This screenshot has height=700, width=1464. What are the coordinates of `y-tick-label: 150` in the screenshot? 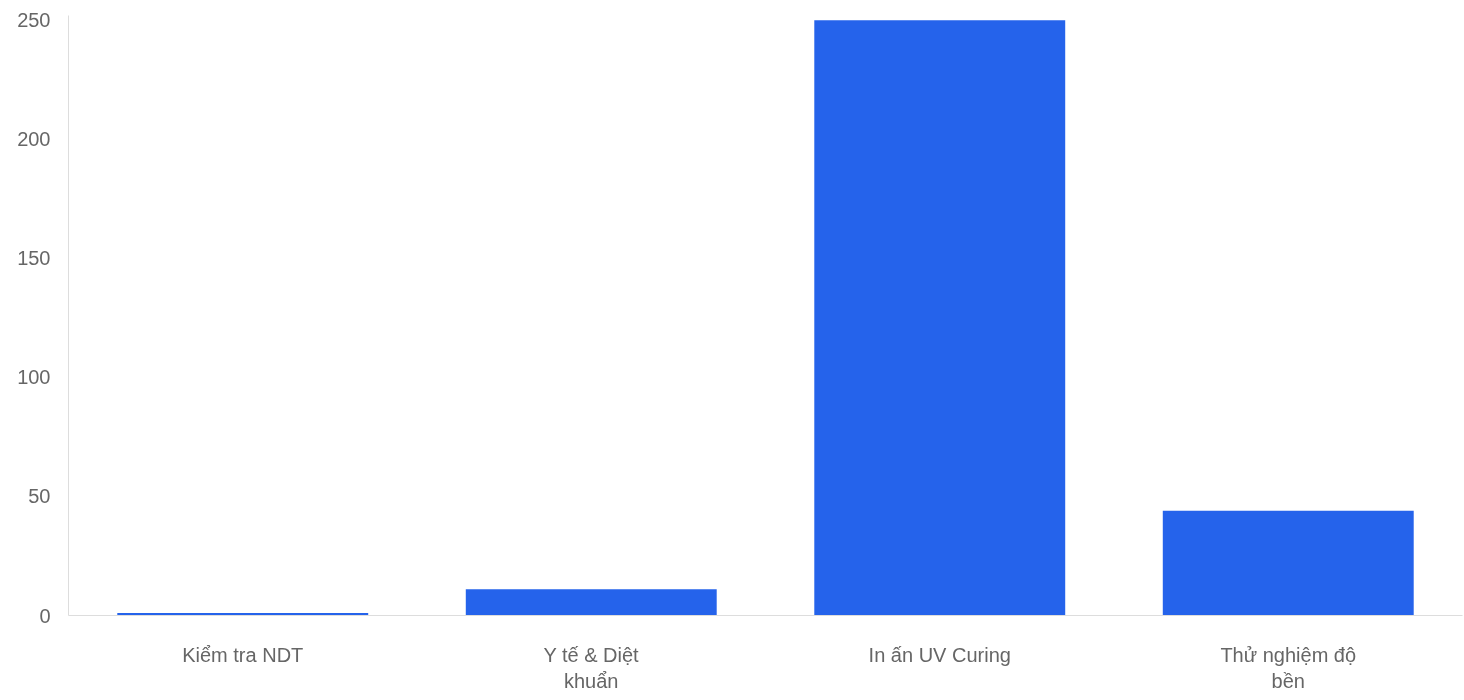 It's located at (34, 258).